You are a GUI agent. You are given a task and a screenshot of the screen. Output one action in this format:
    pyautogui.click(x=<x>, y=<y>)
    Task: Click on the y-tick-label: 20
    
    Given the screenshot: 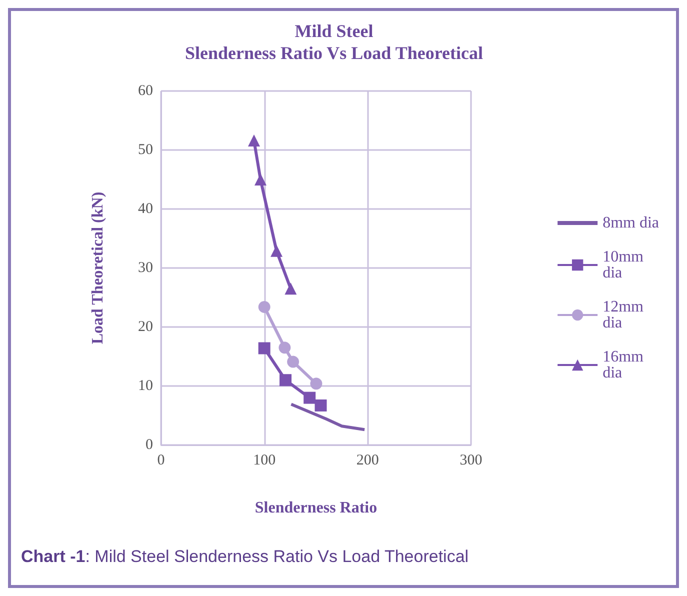 What is the action you would take?
    pyautogui.click(x=145, y=327)
    